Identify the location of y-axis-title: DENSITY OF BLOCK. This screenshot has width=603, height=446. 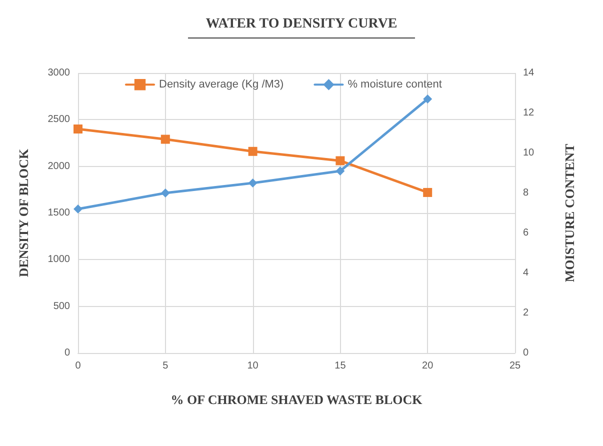
(23, 213).